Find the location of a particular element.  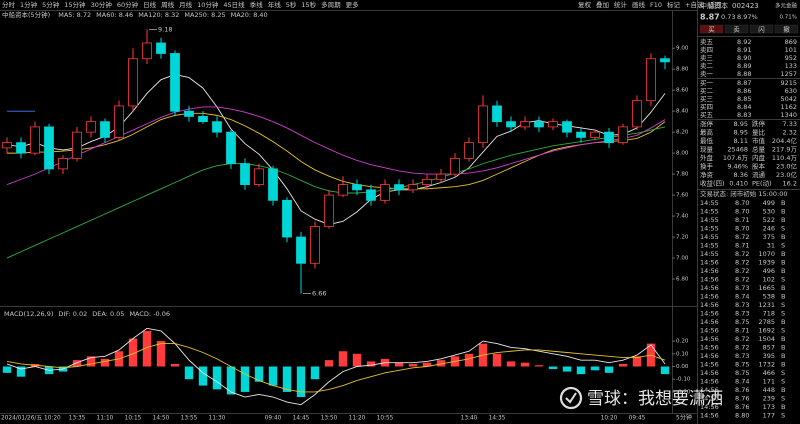

trade-volume: 1231 is located at coordinates (766, 305).